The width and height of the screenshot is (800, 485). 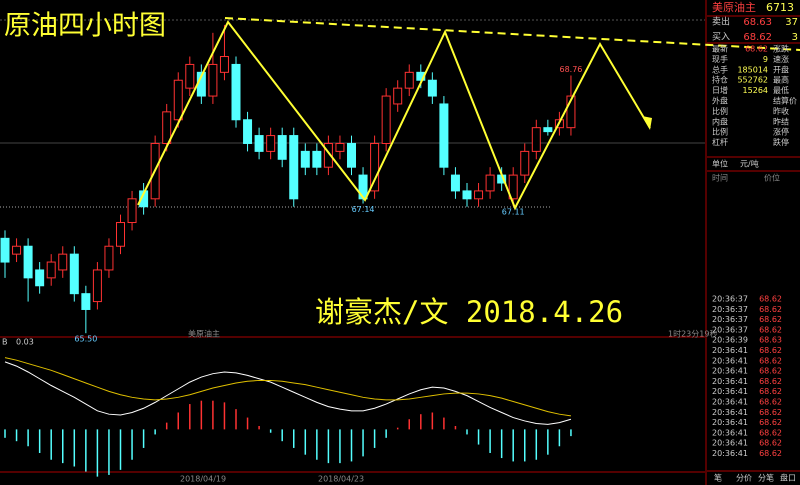 I want to click on row-value: 9, so click(x=765, y=59).